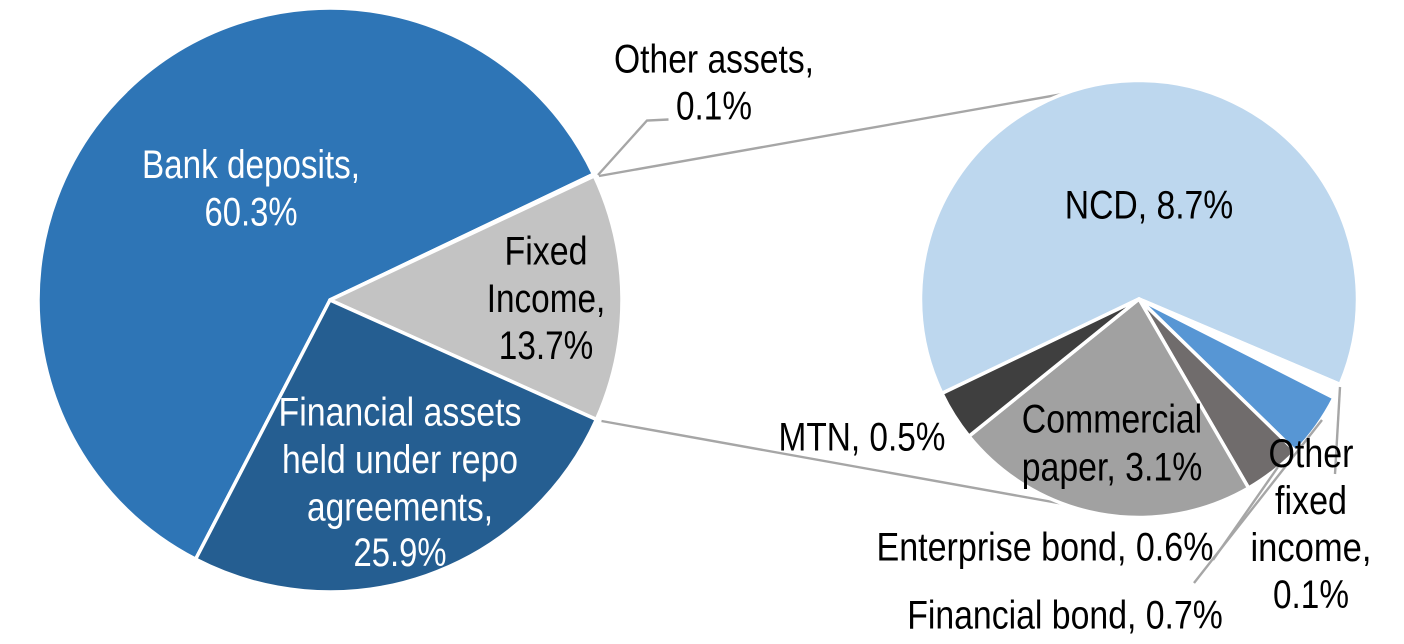  What do you see at coordinates (1311, 454) in the screenshot?
I see `svg-text: Other` at bounding box center [1311, 454].